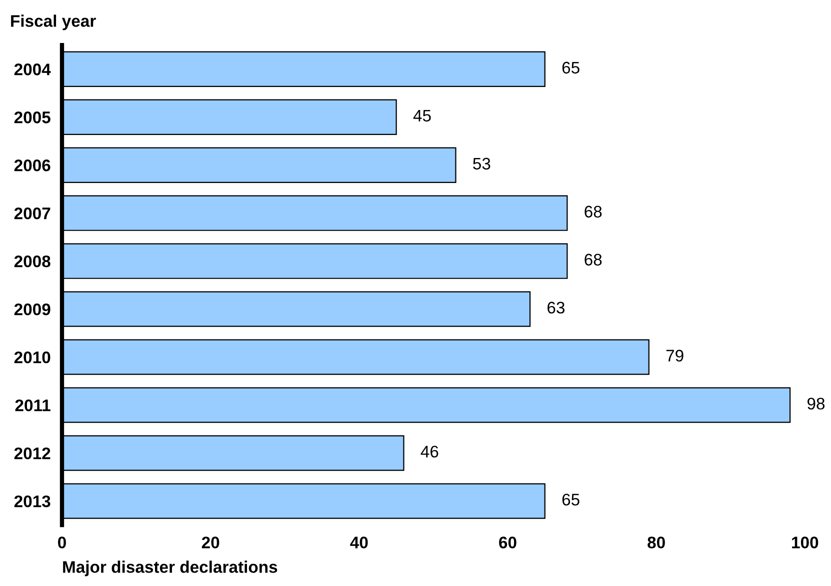 Image resolution: width=831 pixels, height=586 pixels. What do you see at coordinates (816, 404) in the screenshot?
I see `data-label: 98` at bounding box center [816, 404].